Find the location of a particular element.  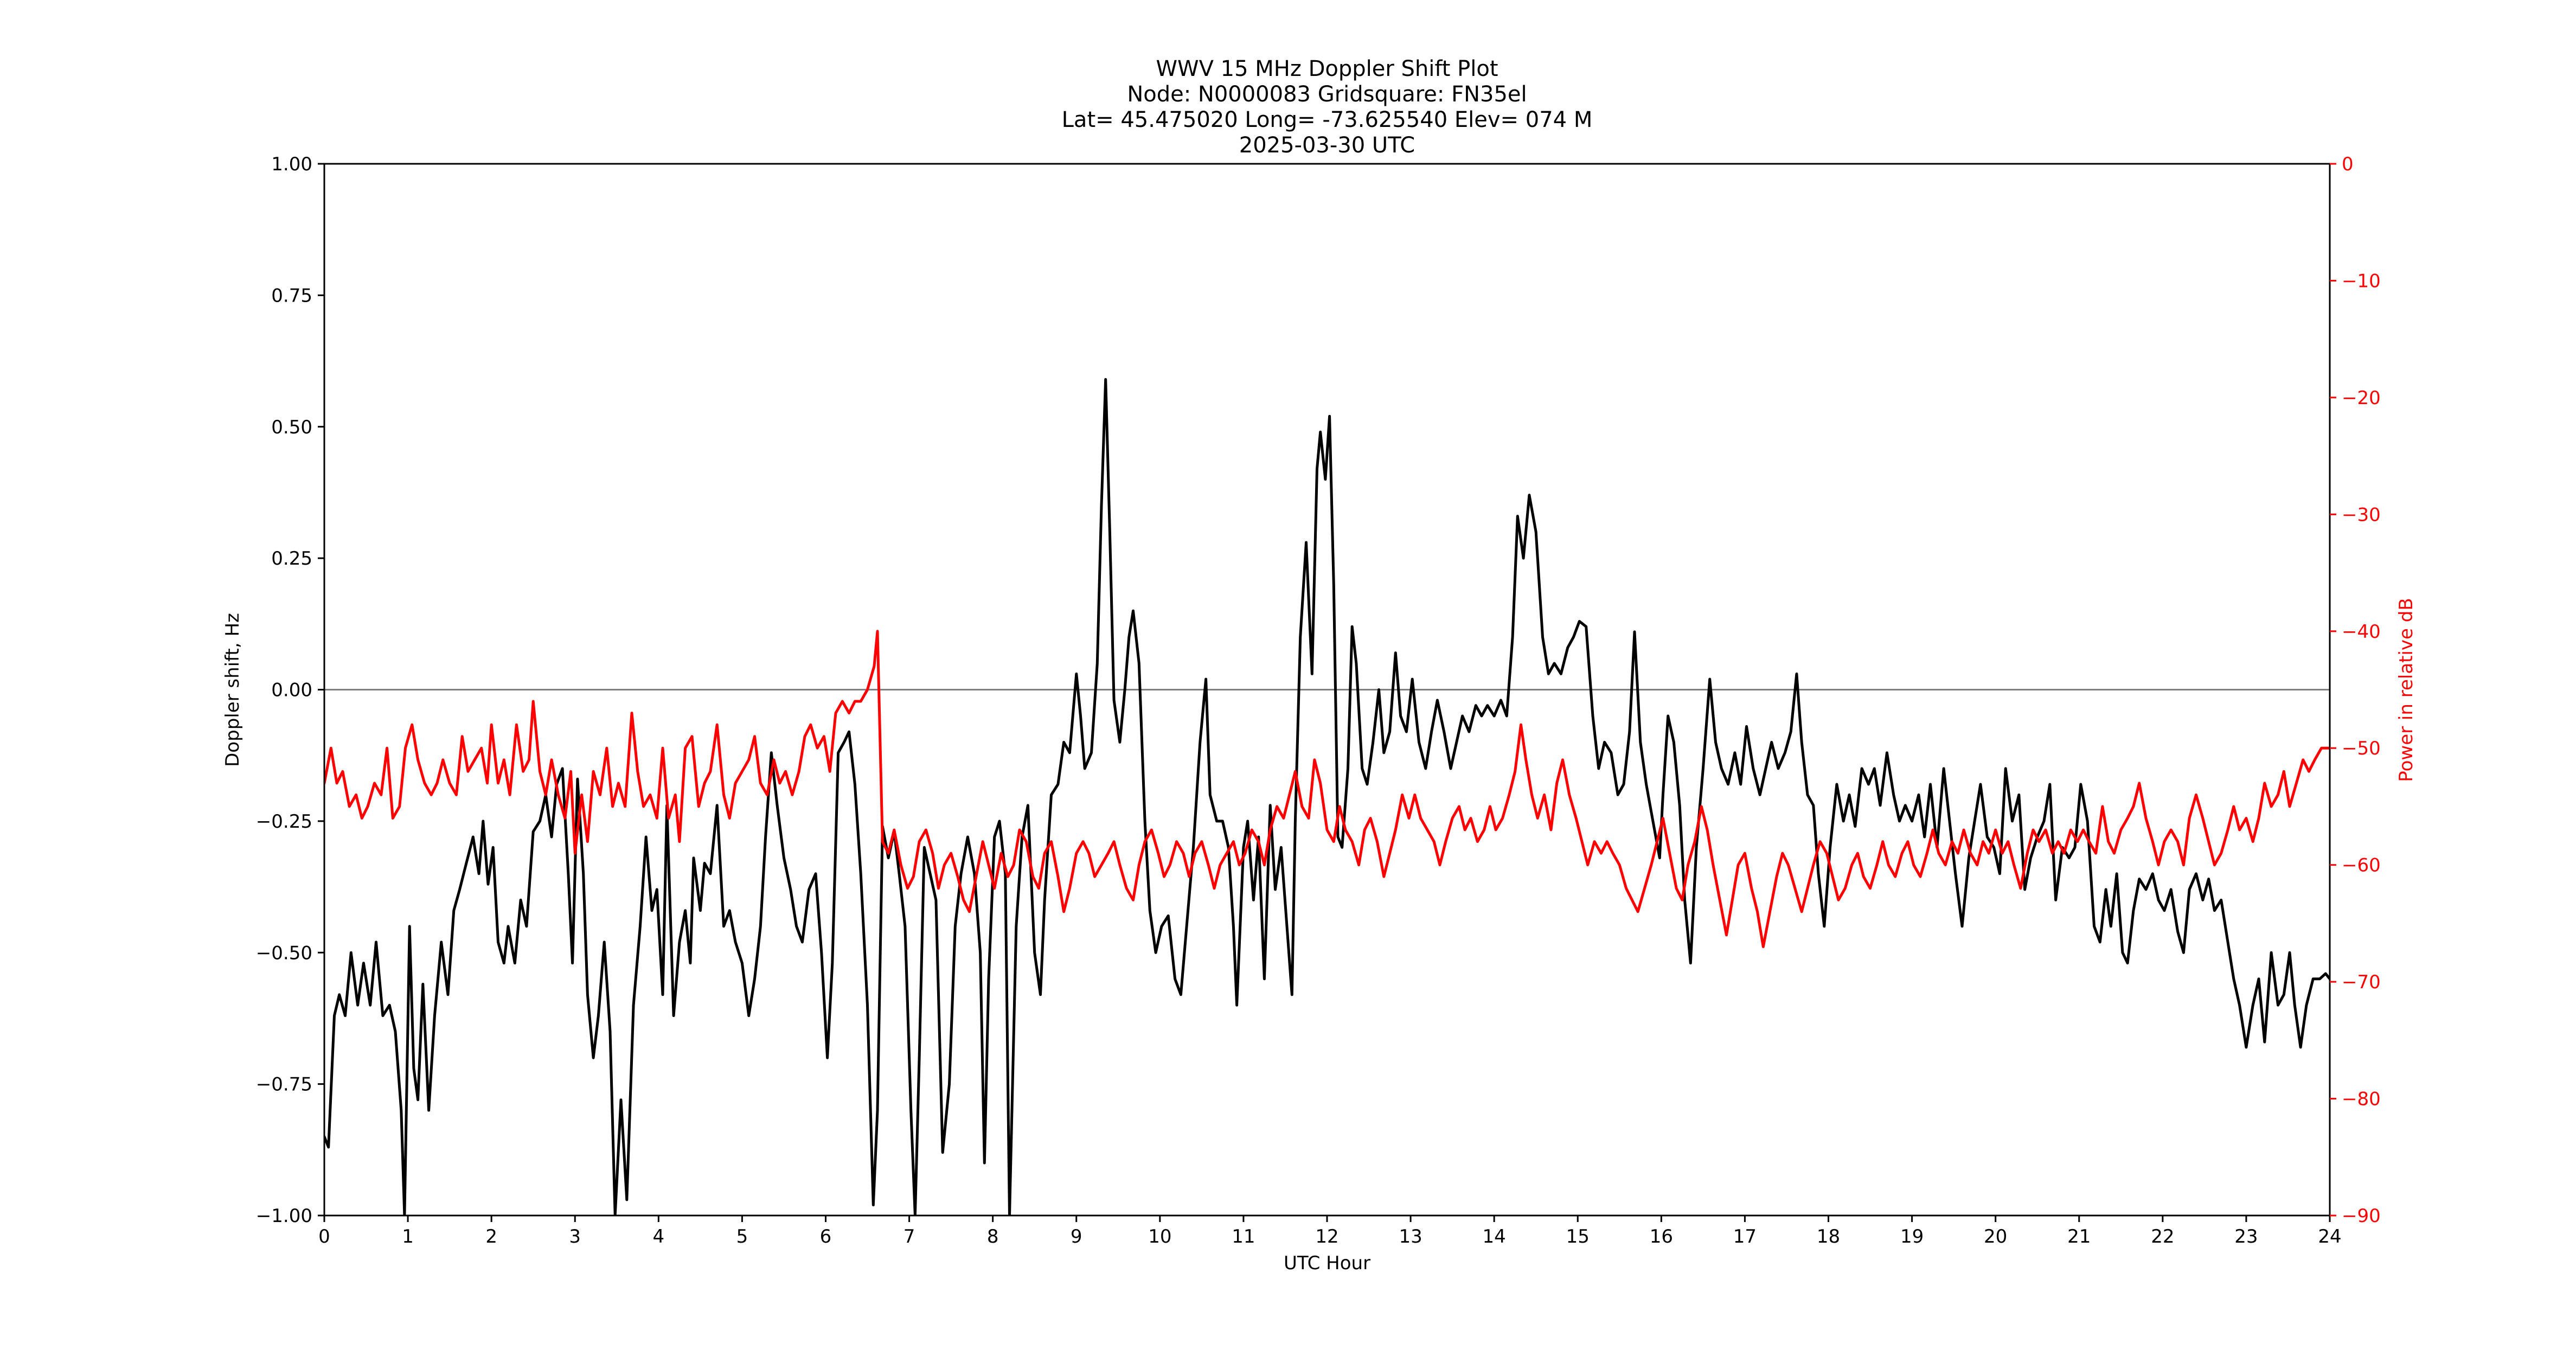

x-tick-label: 23 is located at coordinates (2246, 1237).